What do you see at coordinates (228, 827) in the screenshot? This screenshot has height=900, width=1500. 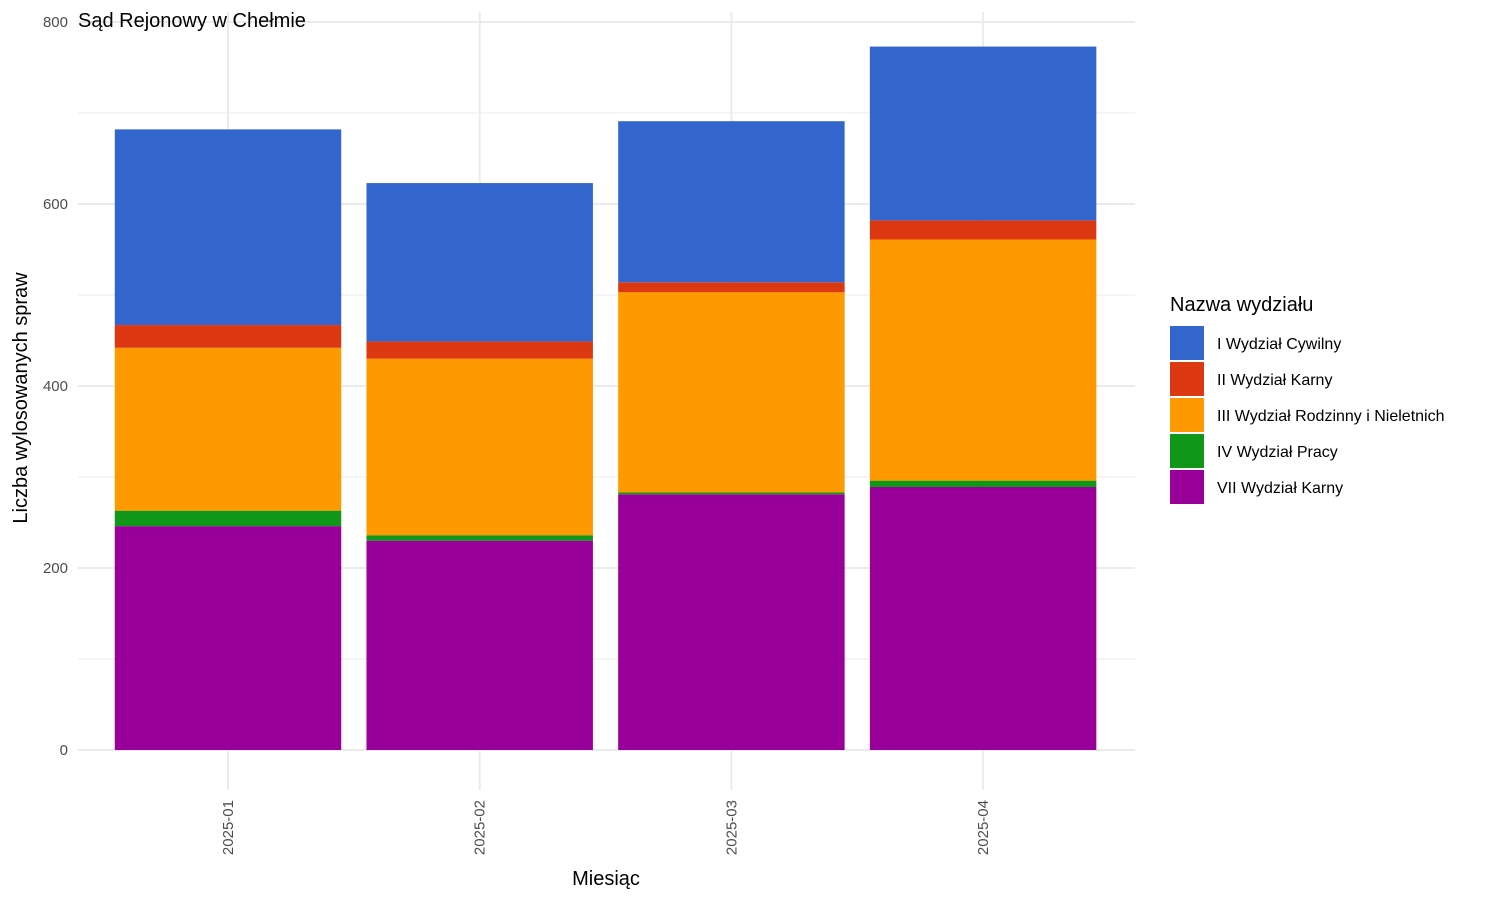 I see `x-tick-label: 2025-01` at bounding box center [228, 827].